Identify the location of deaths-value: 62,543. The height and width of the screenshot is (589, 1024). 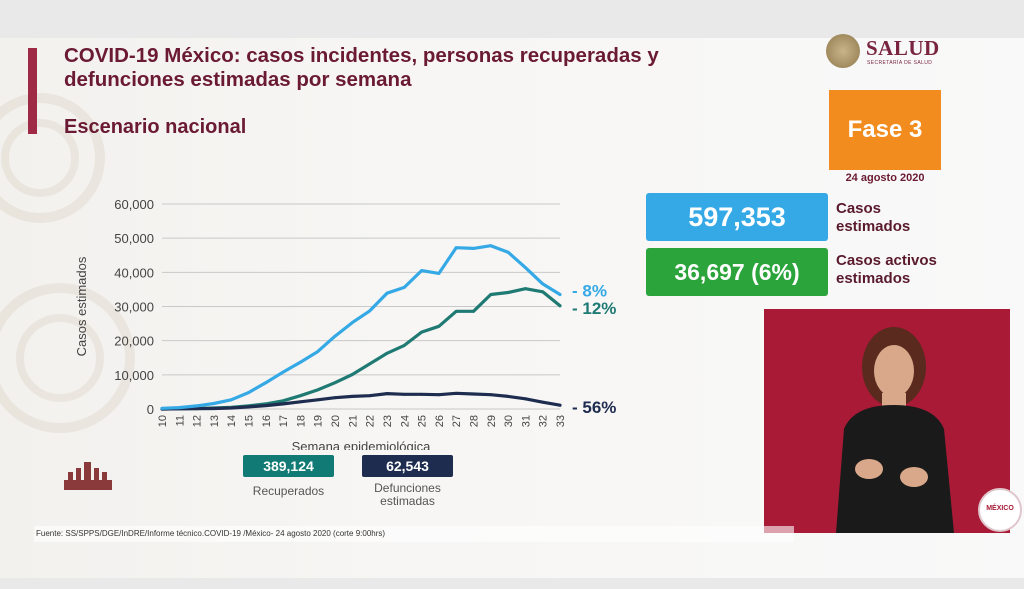
(407, 466).